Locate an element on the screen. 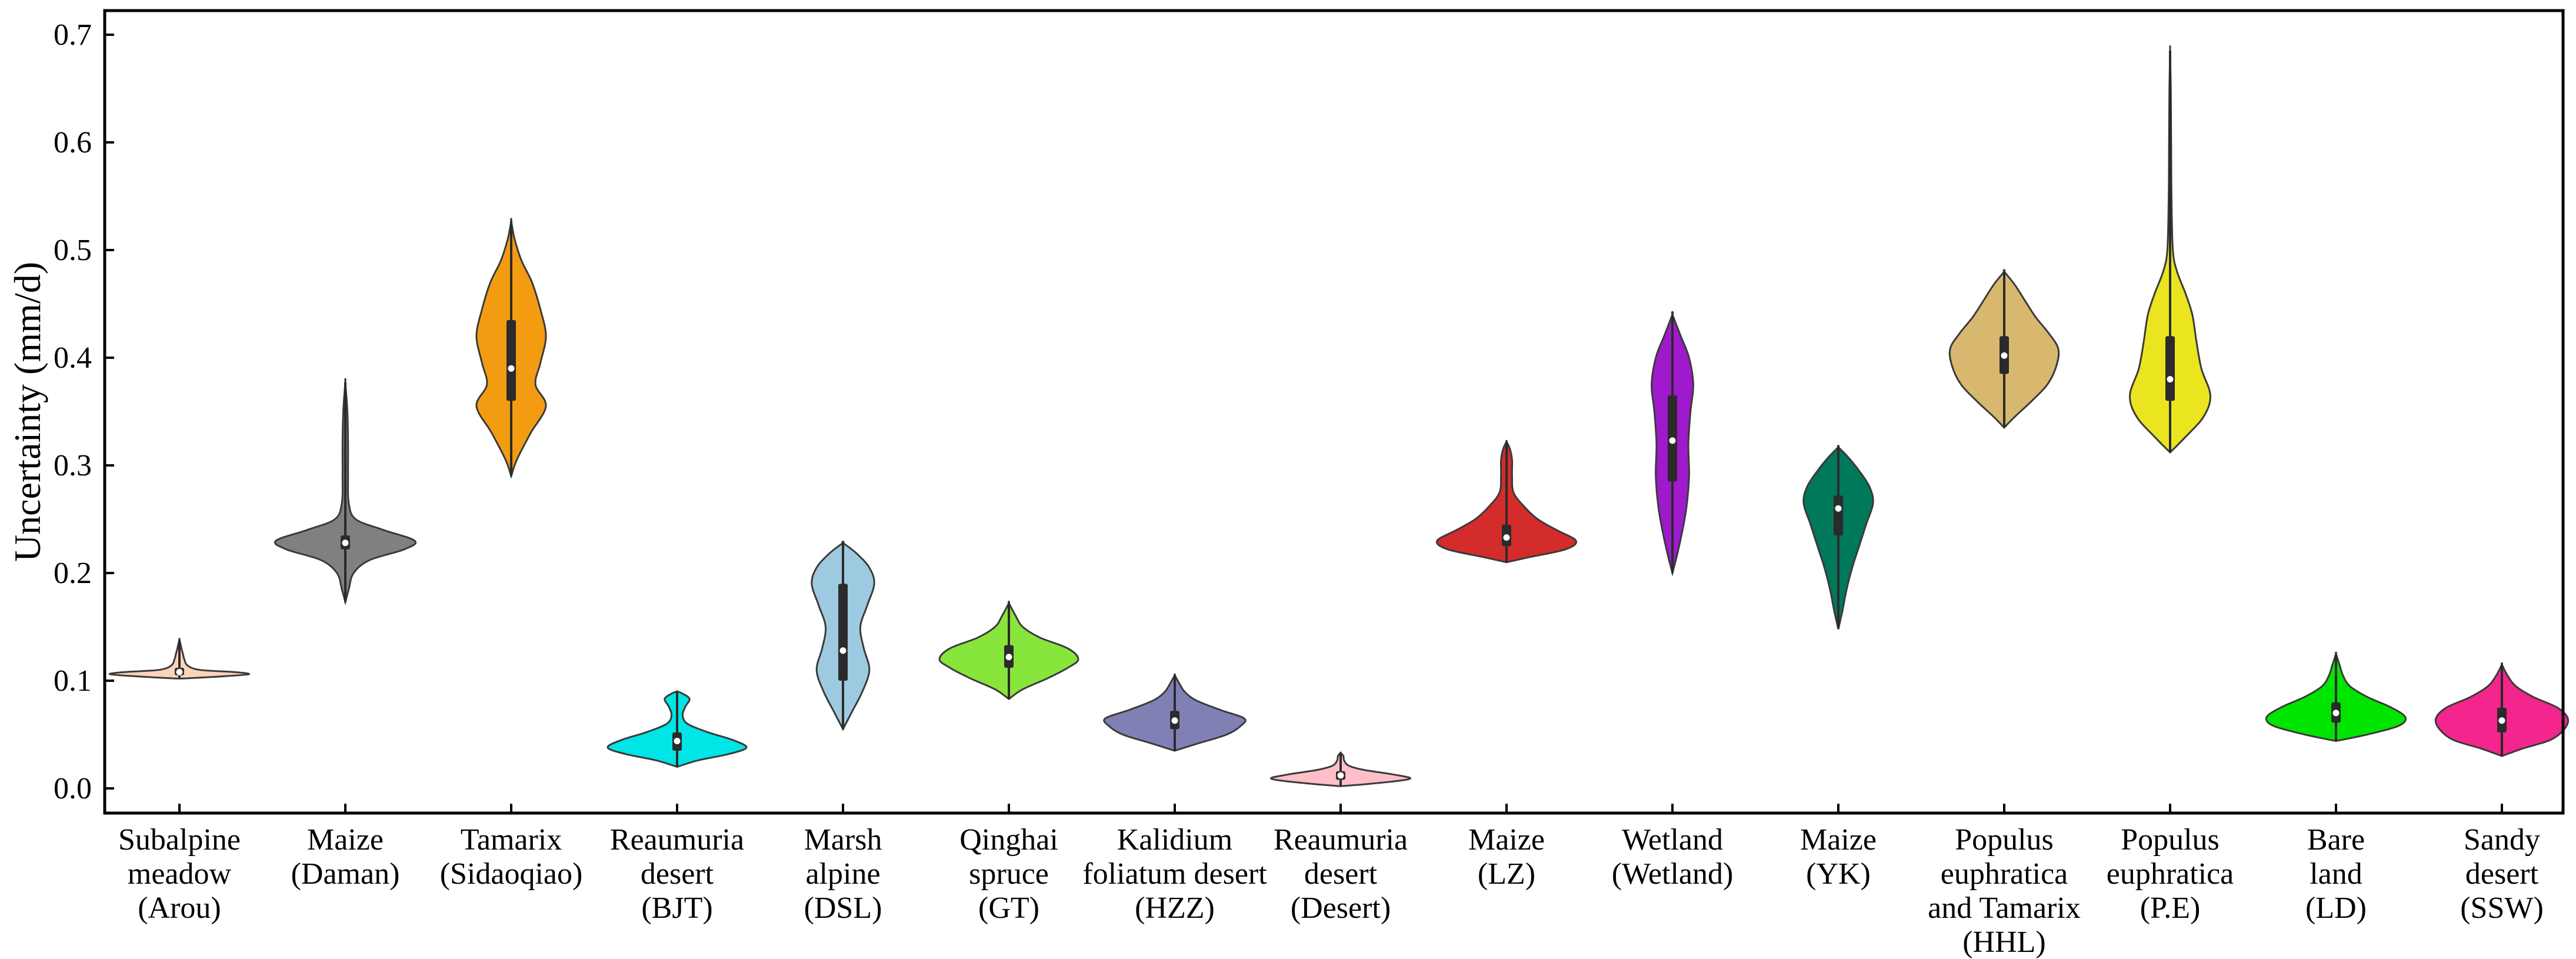 The image size is (2576, 959). x-tick-label: Bare land (LD) is located at coordinates (2336, 874).